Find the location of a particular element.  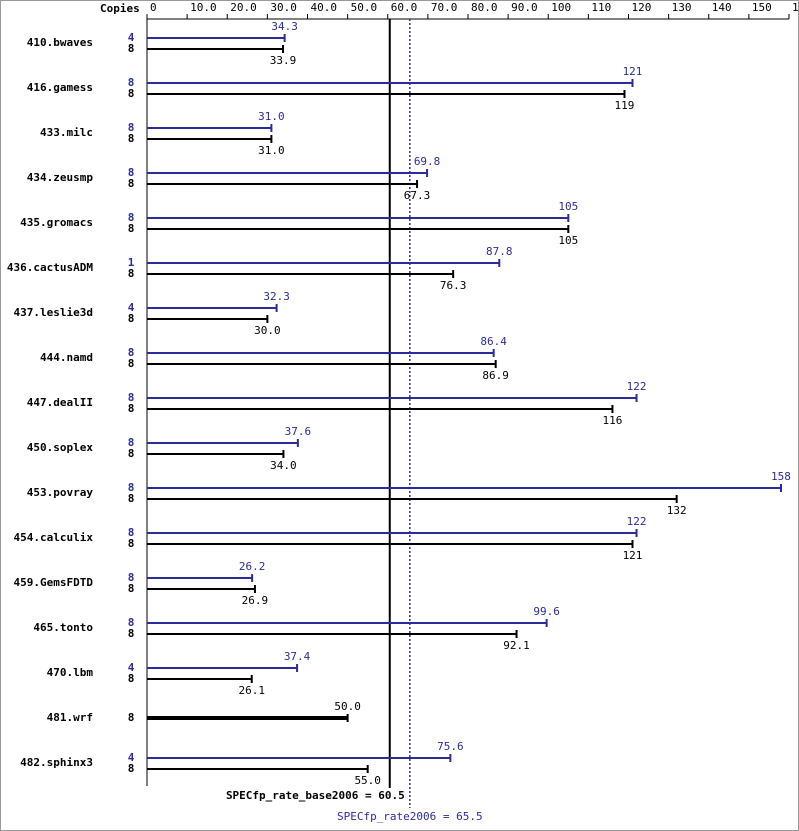

value-label: 116 is located at coordinates (613, 420).